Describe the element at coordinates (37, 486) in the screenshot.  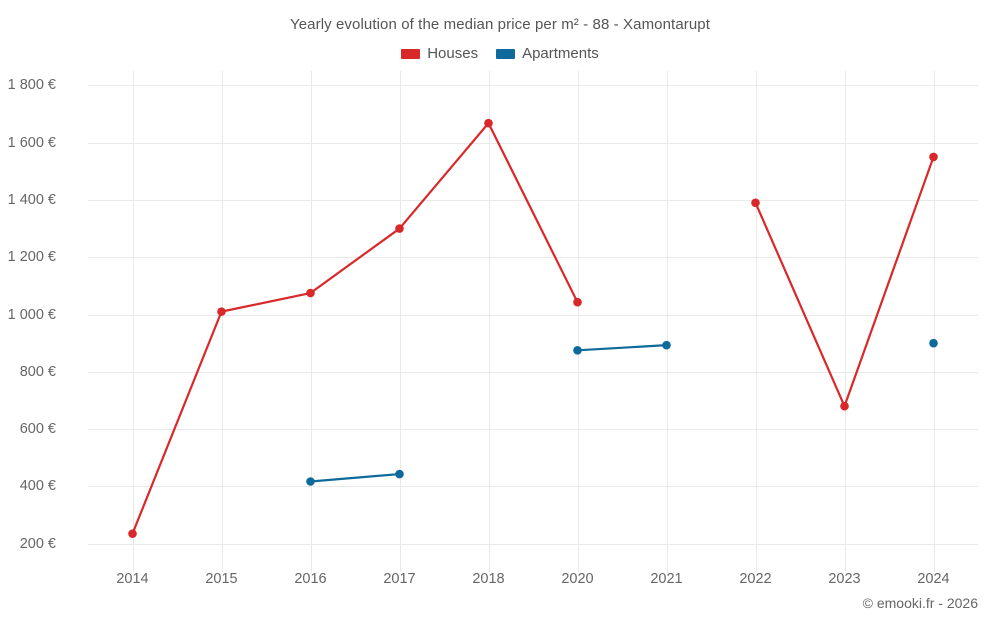
I see `y-axis-tick-label: 400 €` at that location.